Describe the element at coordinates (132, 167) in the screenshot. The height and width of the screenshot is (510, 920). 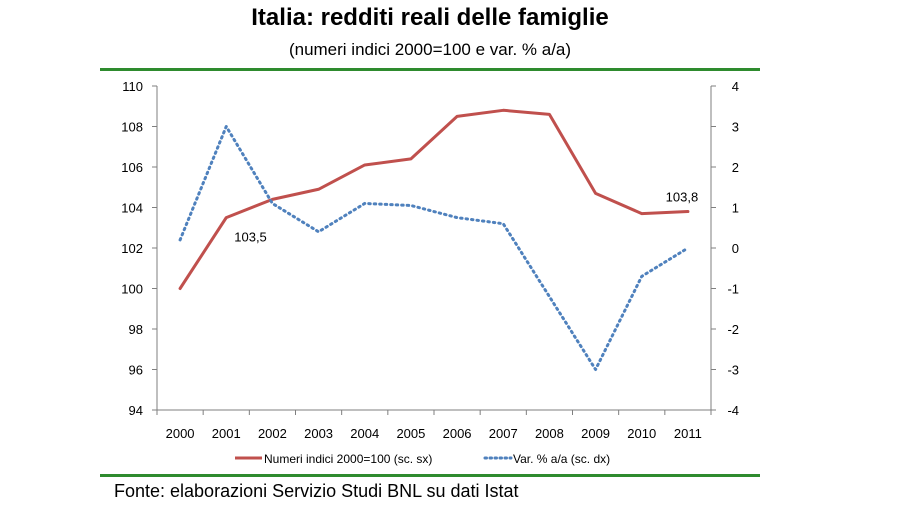
I see `left-tick-label: 106` at that location.